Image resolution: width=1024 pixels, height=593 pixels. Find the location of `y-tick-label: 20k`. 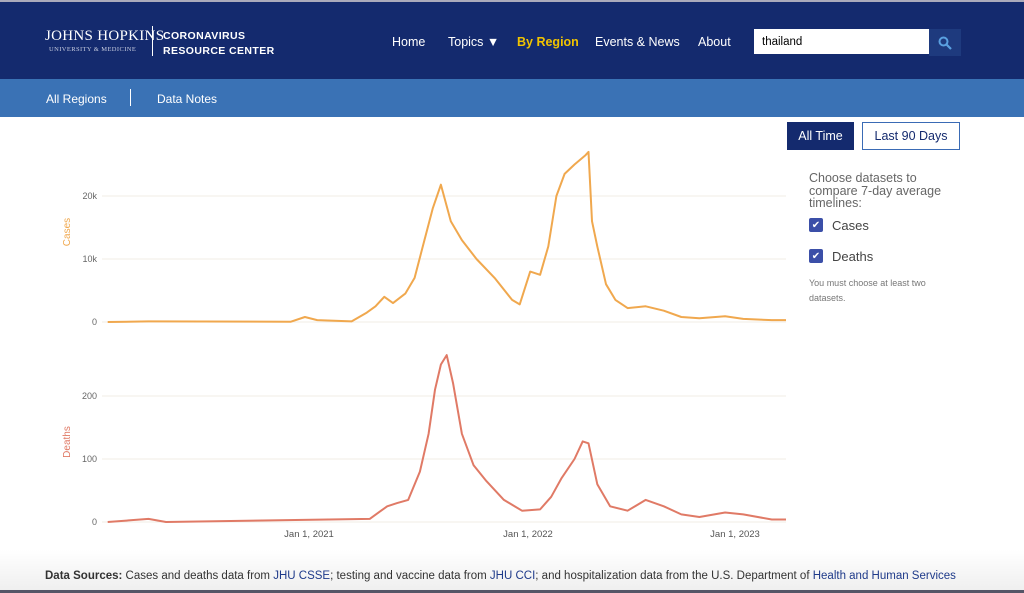

y-tick-label: 20k is located at coordinates (89, 196).